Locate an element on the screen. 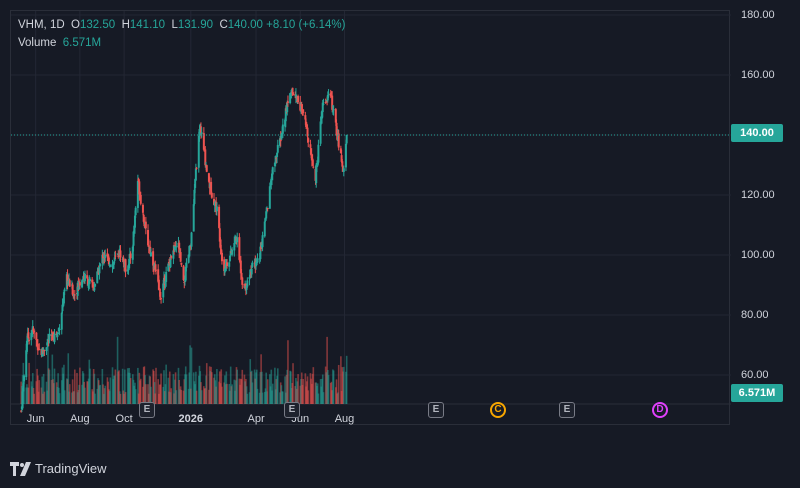 The image size is (800, 488). corporate-event-marker: C is located at coordinates (498, 410).